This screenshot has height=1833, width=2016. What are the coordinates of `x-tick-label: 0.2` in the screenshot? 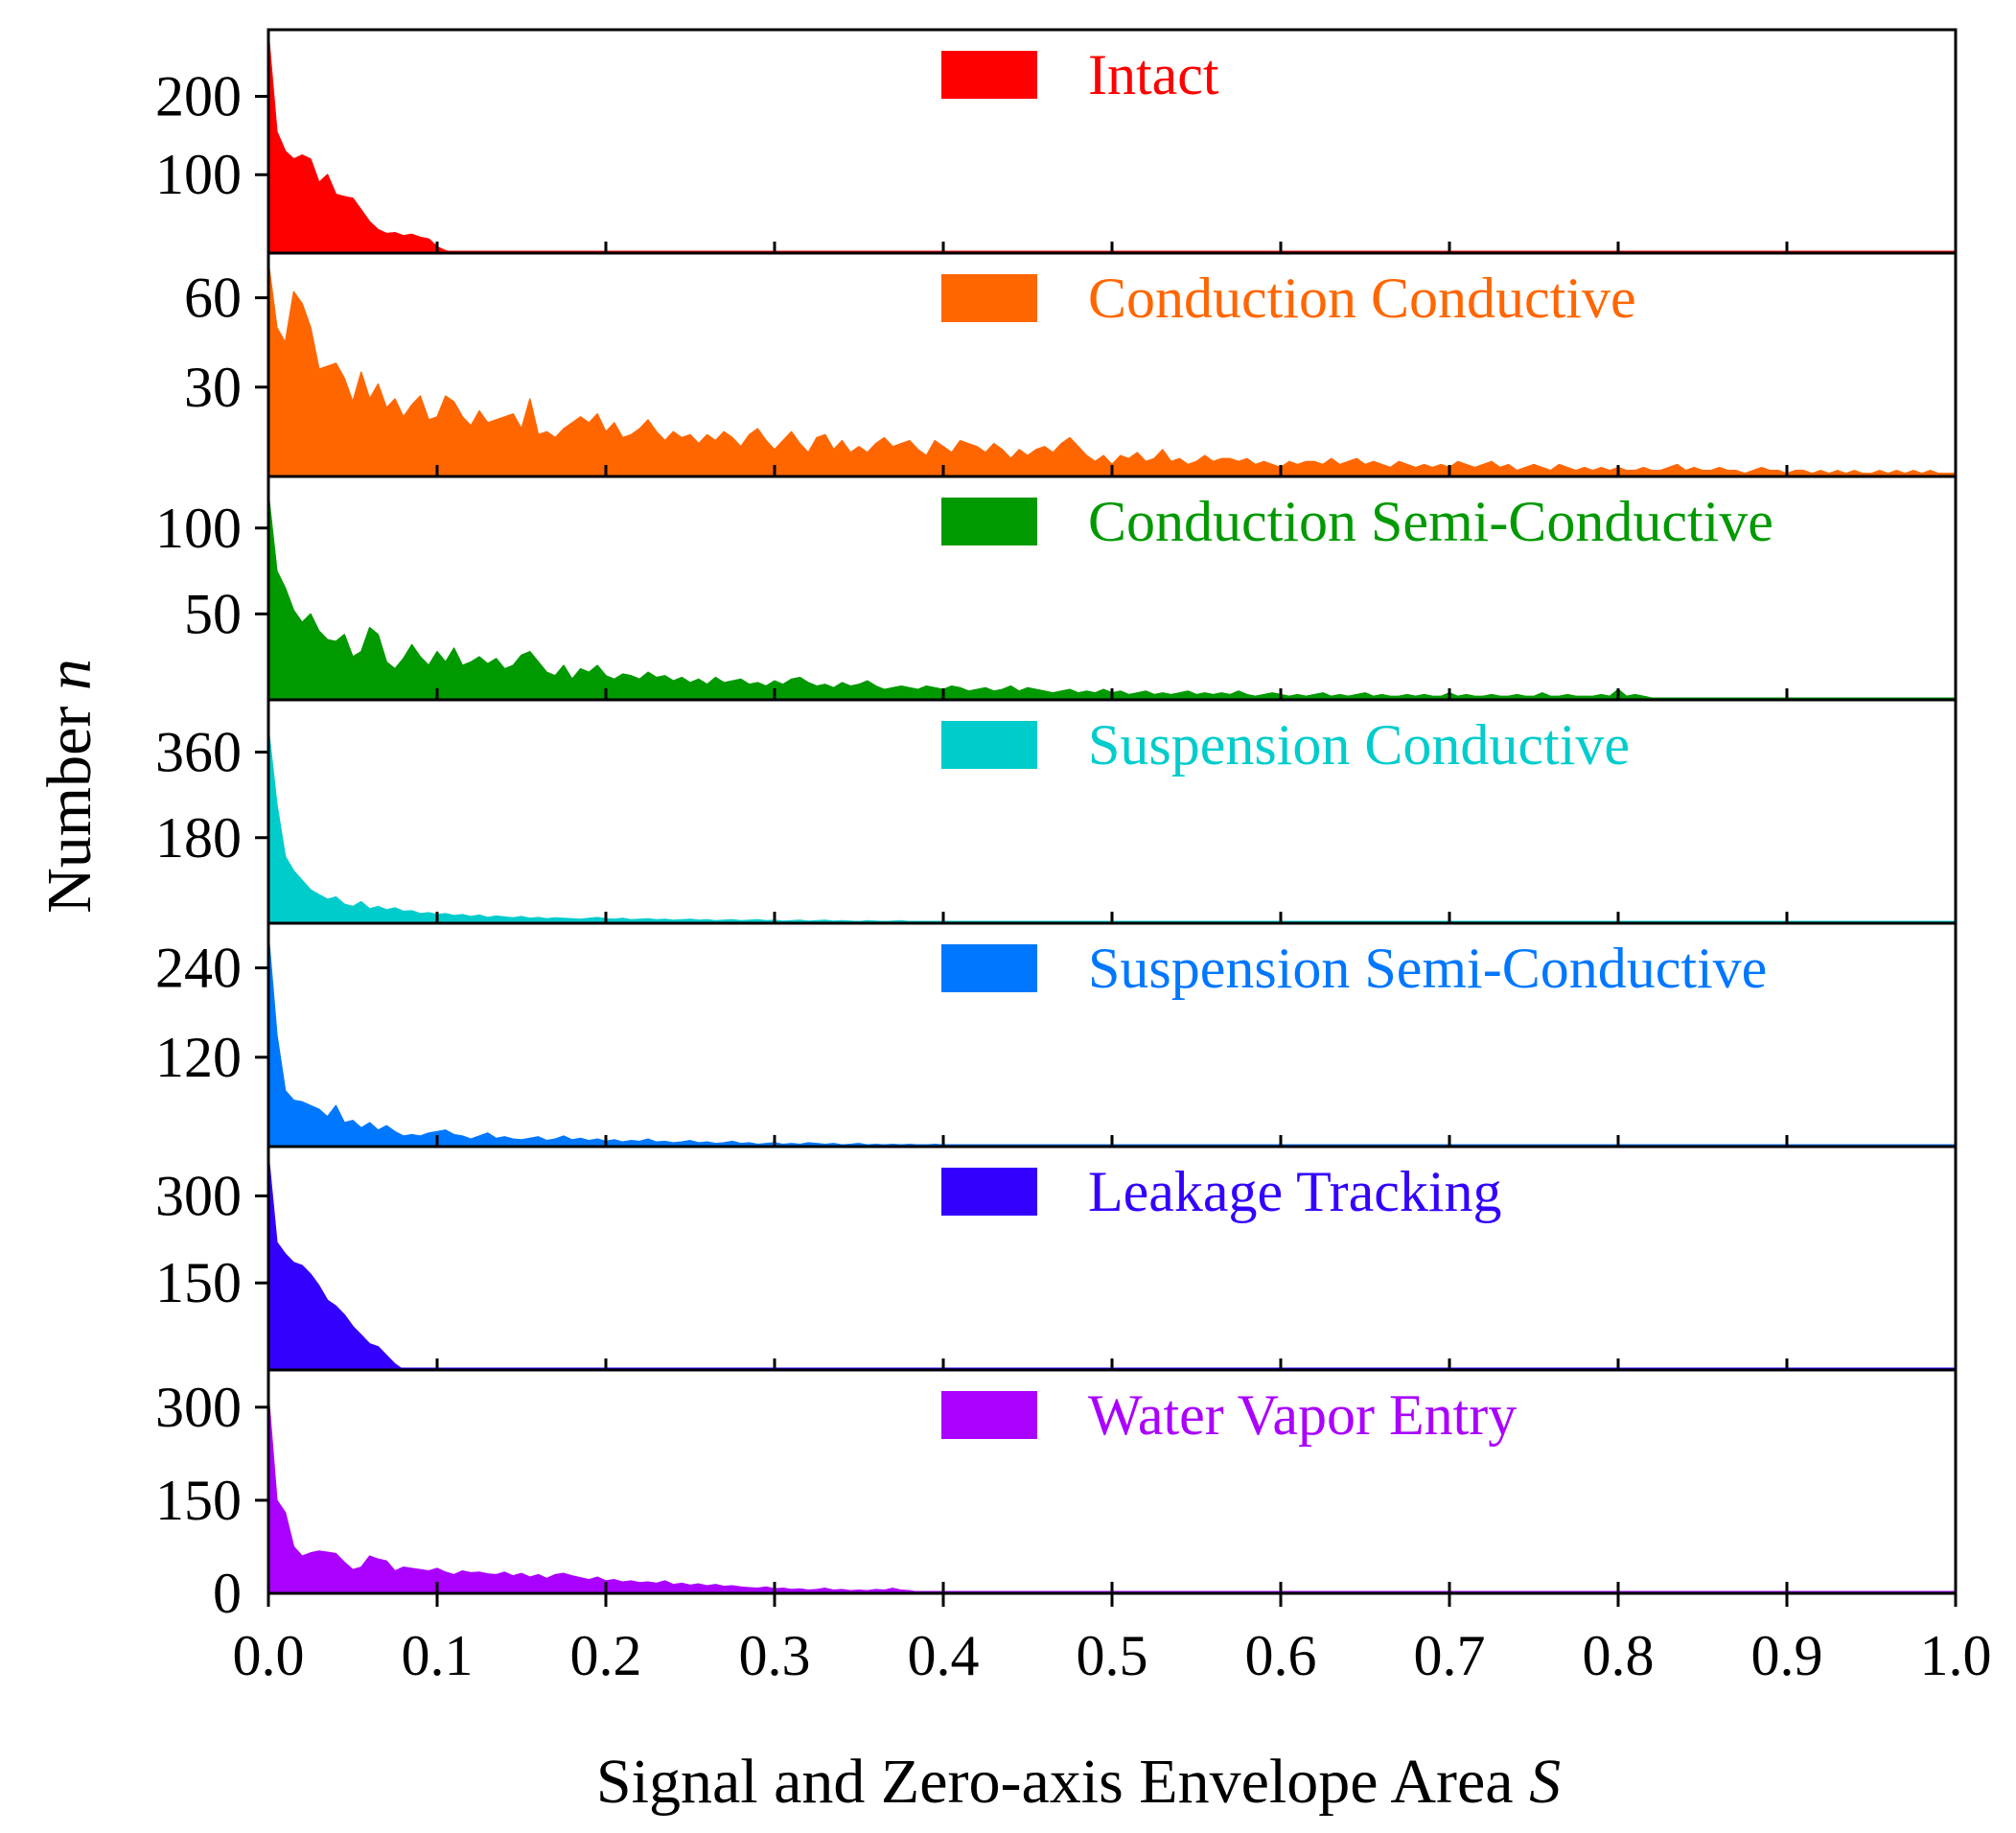 It's located at (606, 1656).